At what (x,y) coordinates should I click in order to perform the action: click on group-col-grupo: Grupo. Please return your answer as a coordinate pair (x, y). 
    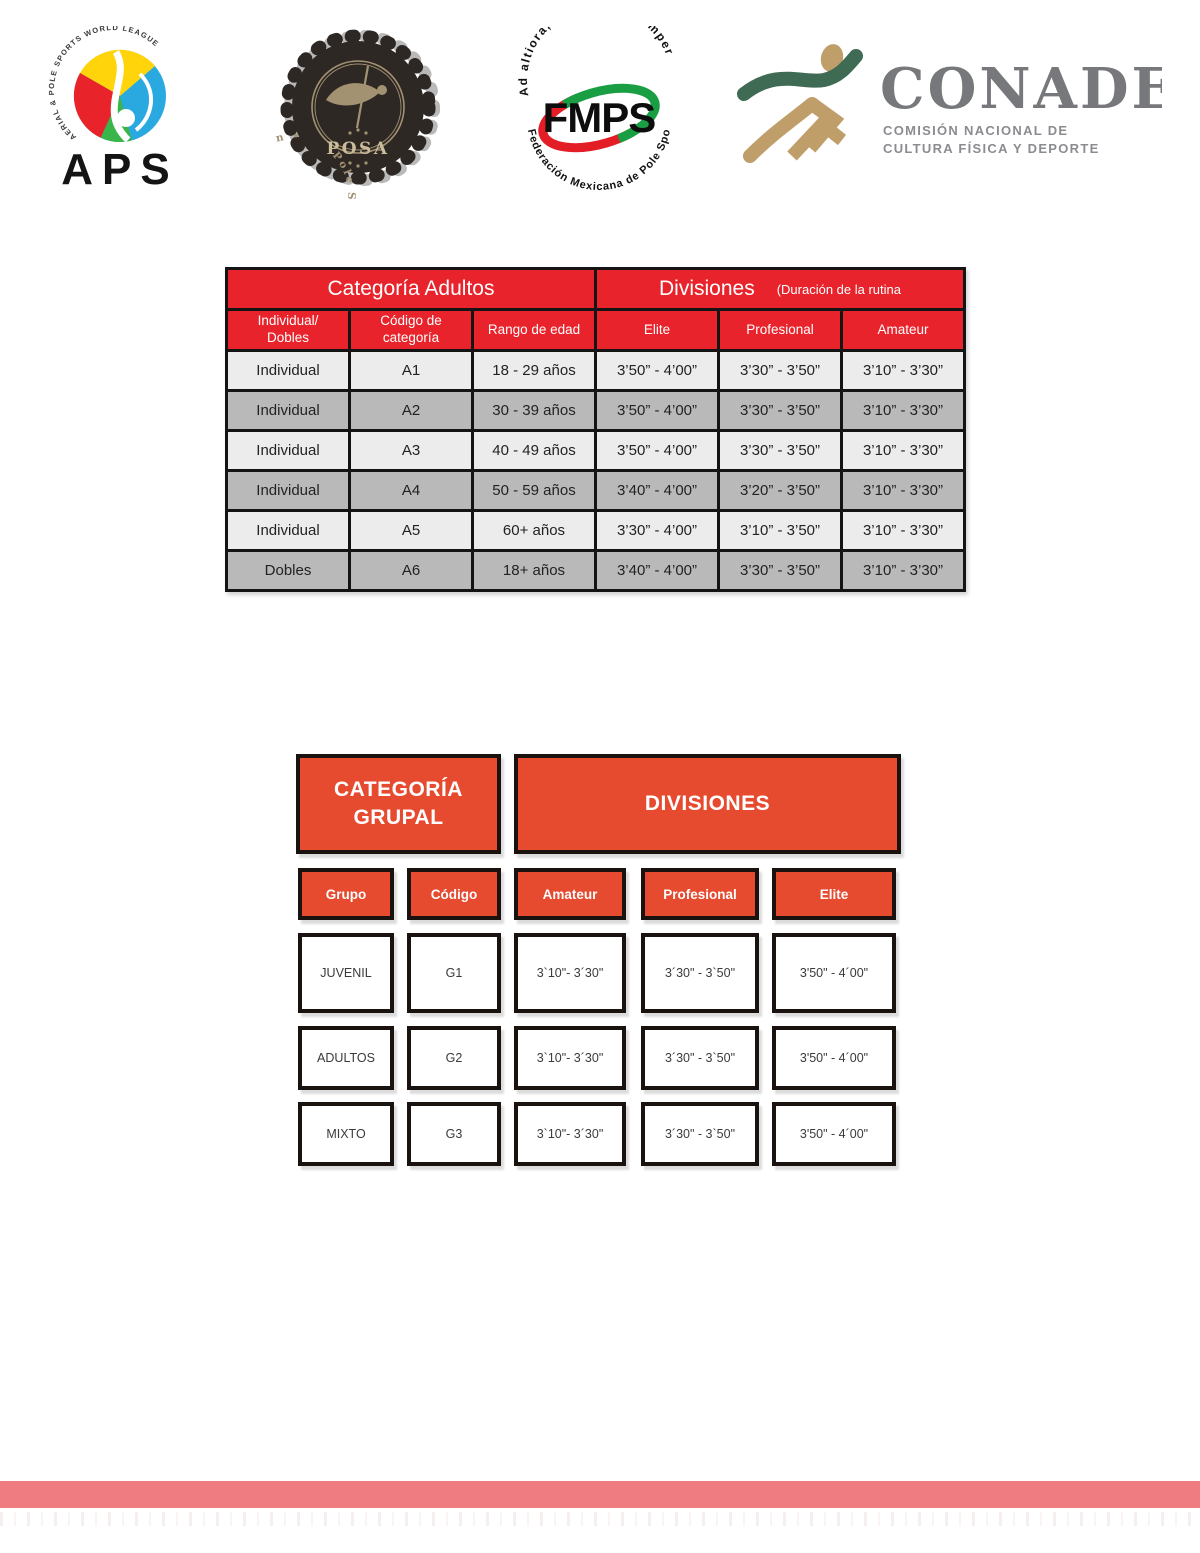
    Looking at the image, I should click on (346, 894).